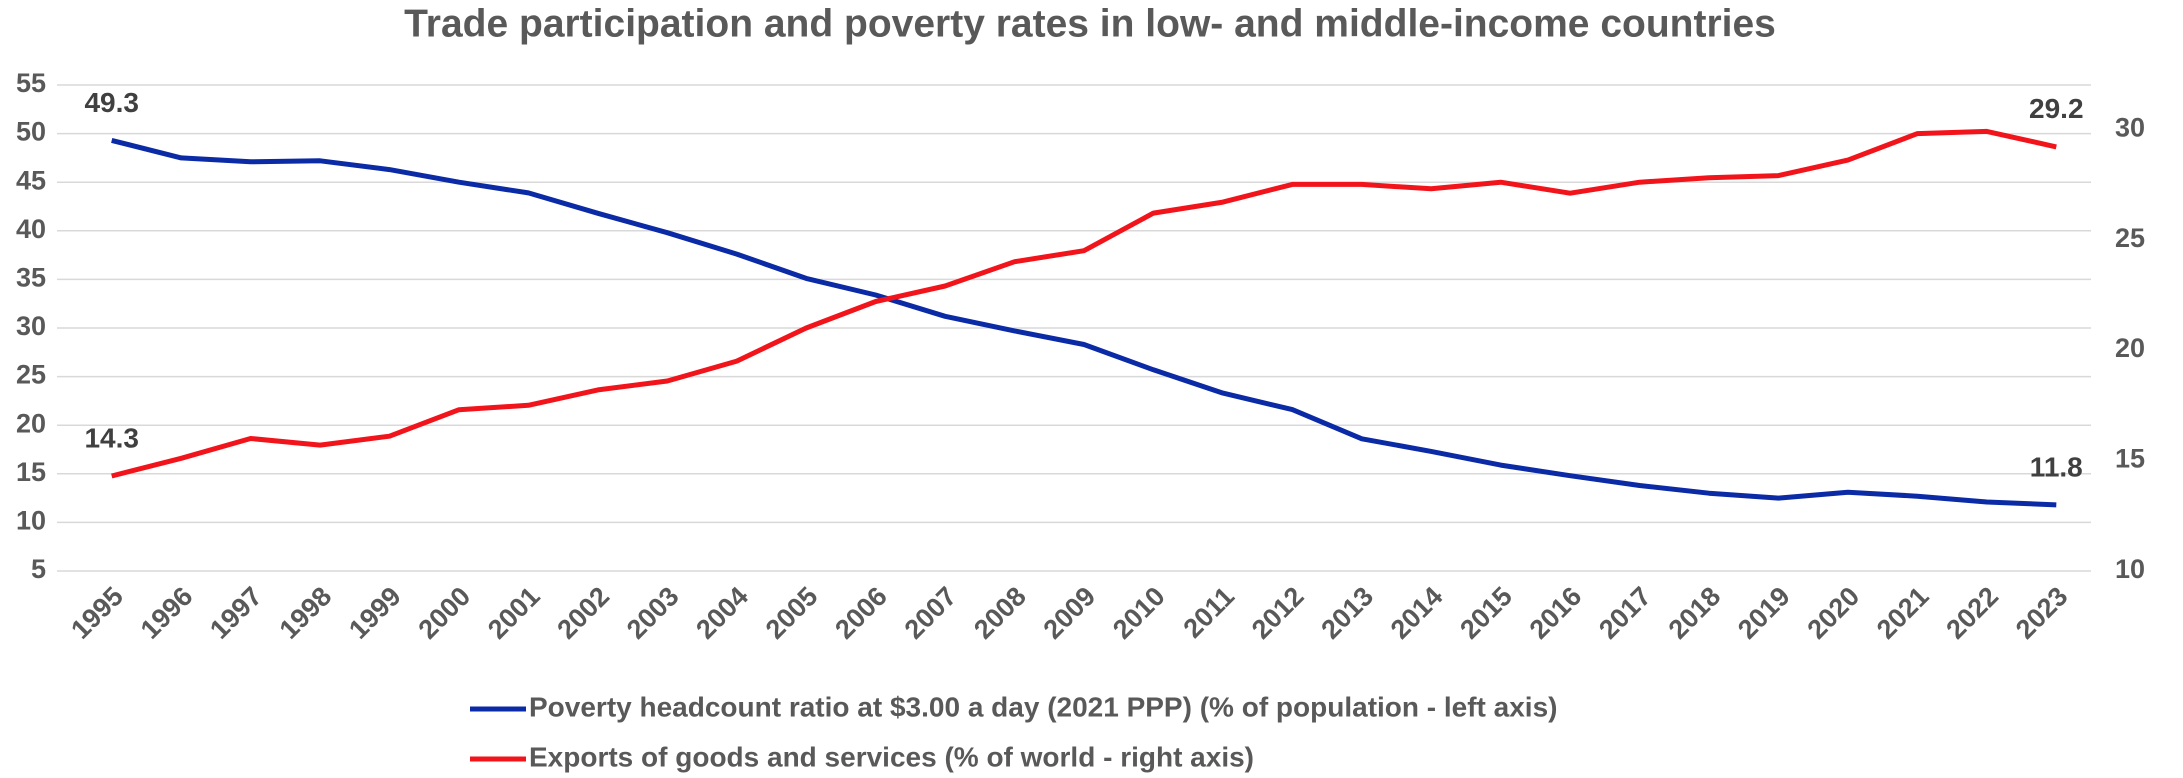 The height and width of the screenshot is (778, 2183). Describe the element at coordinates (861, 613) in the screenshot. I see `x-tick-label: 2006` at that location.